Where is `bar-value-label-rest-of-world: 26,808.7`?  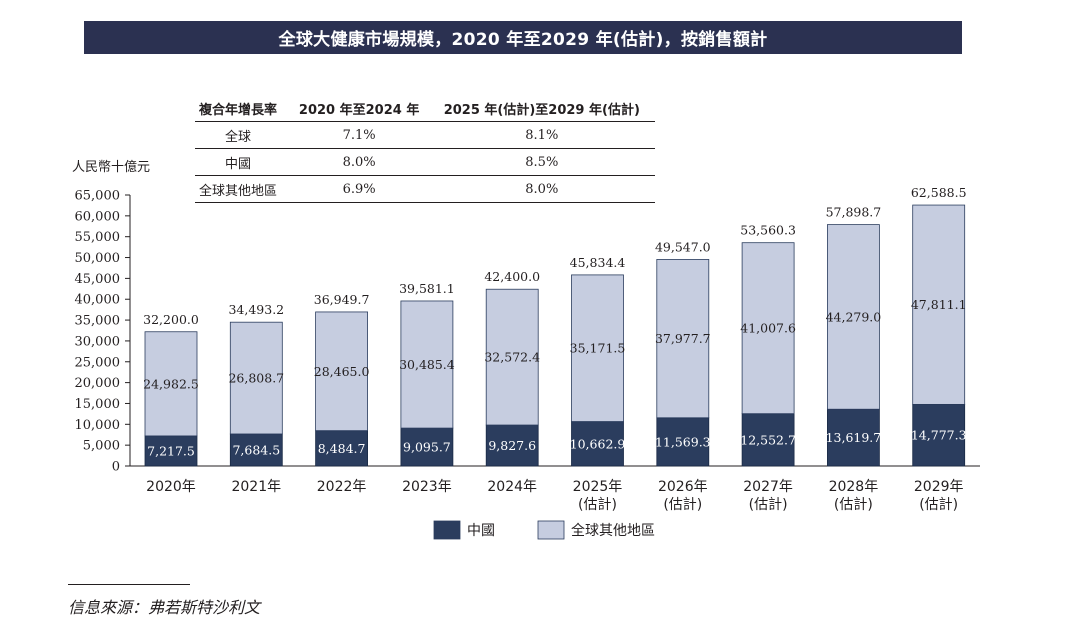 bar-value-label-rest-of-world: 26,808.7 is located at coordinates (256, 378).